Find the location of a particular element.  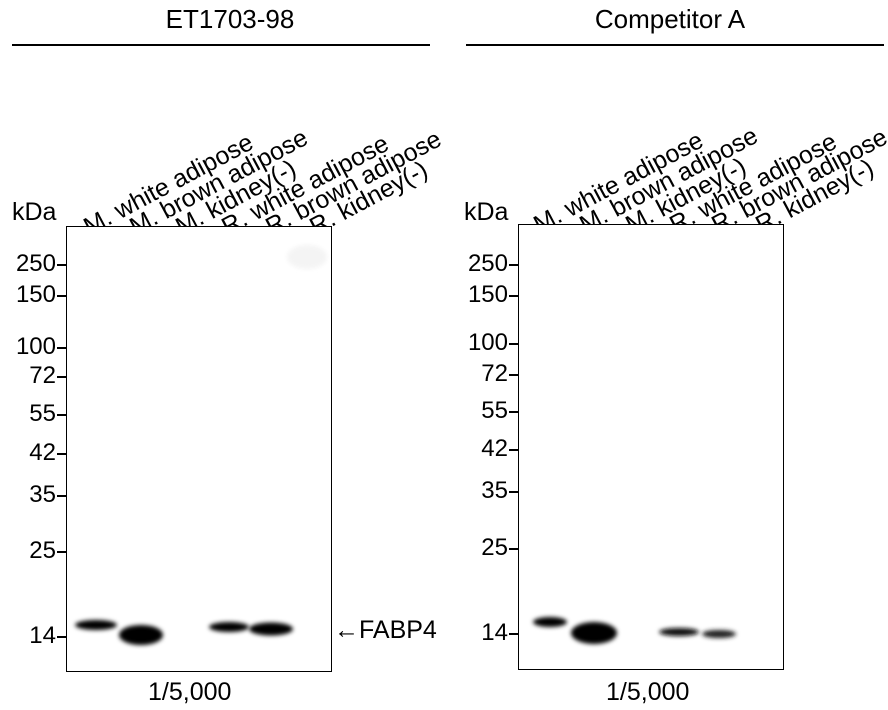

blot-bands is located at coordinates (634, 630).